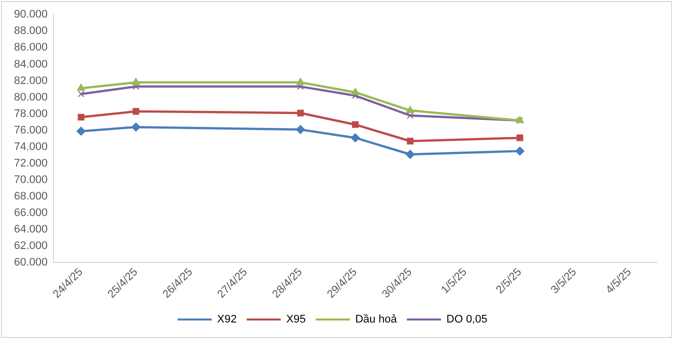 The width and height of the screenshot is (673, 339). What do you see at coordinates (376, 320) in the screenshot?
I see `legend-label: Dầu hoả` at bounding box center [376, 320].